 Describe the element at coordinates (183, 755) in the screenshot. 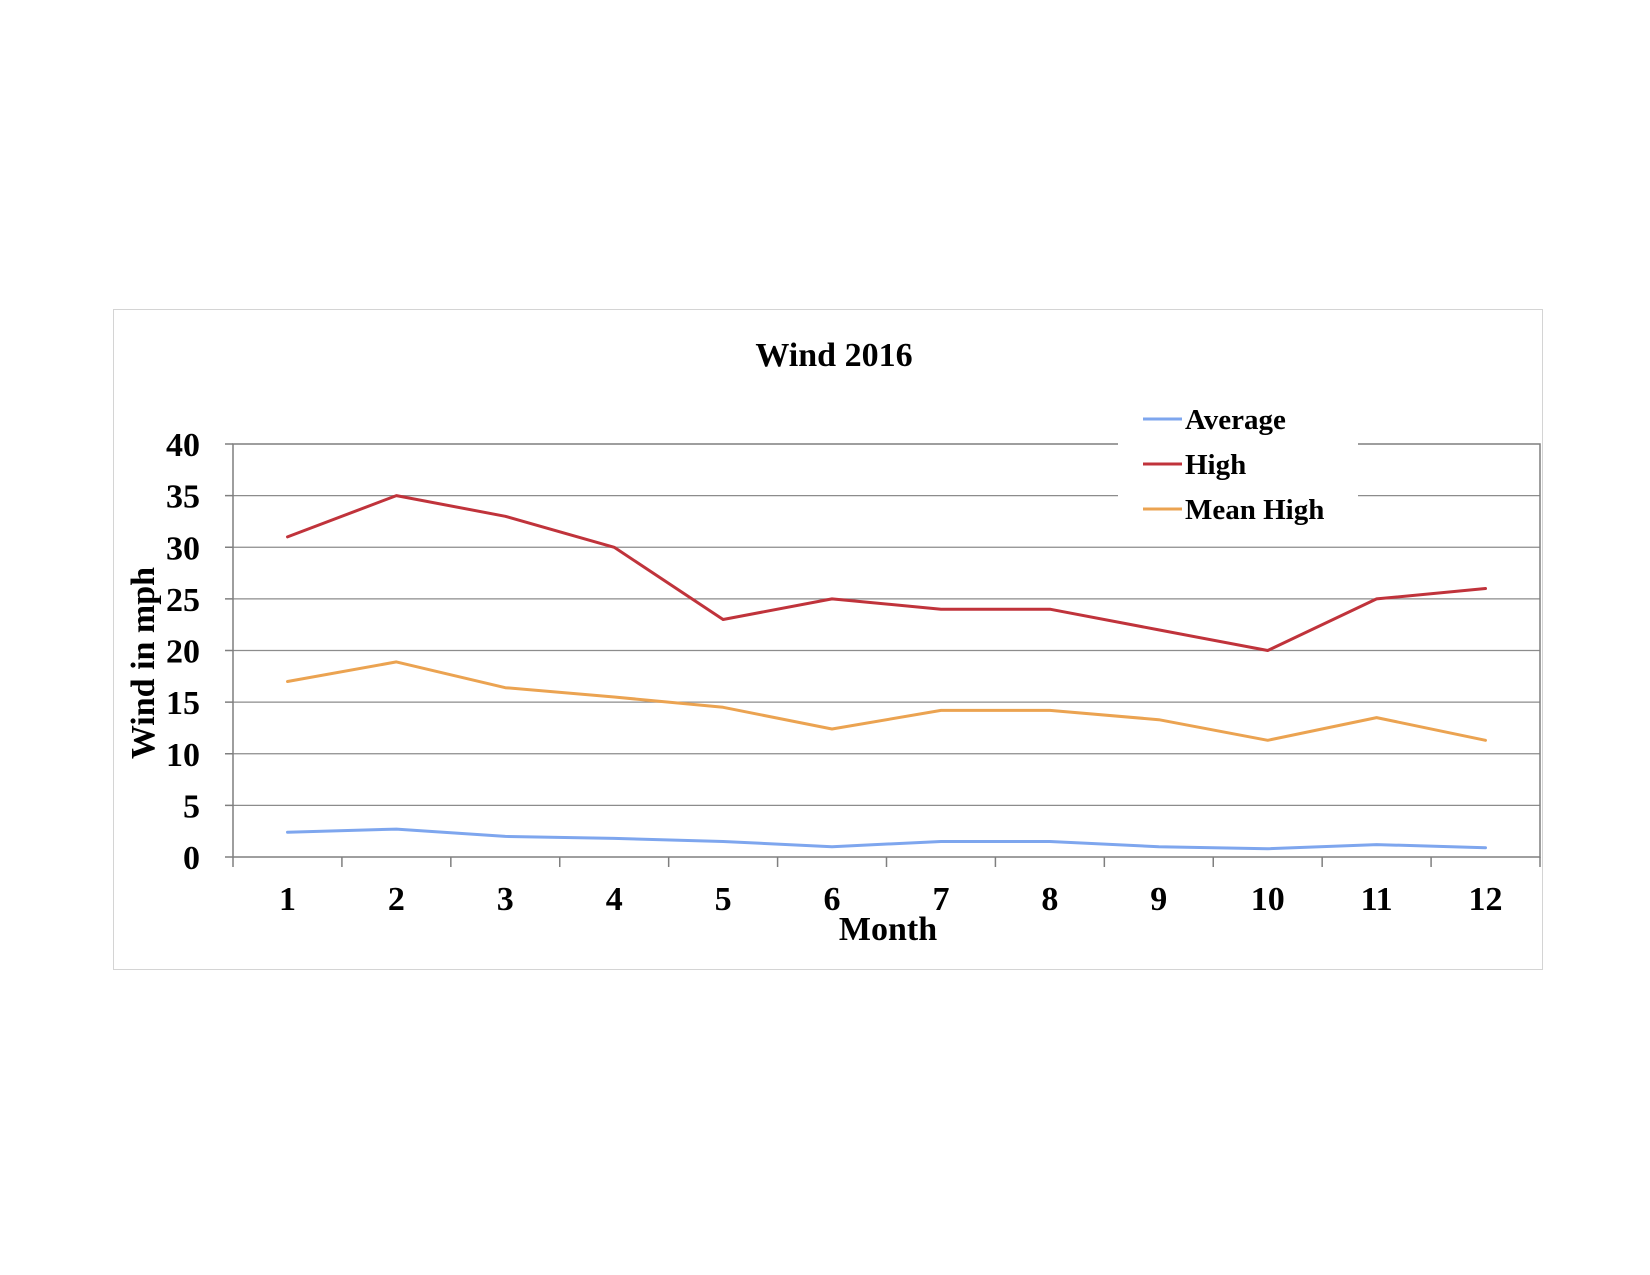

I see `y-tick-label: 10` at that location.